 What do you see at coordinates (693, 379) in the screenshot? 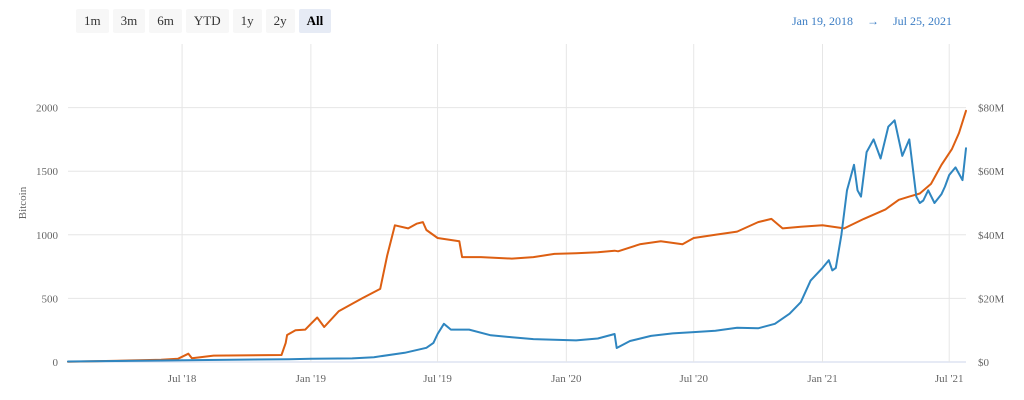
I see `x-tick-label: Jul '20` at bounding box center [693, 379].